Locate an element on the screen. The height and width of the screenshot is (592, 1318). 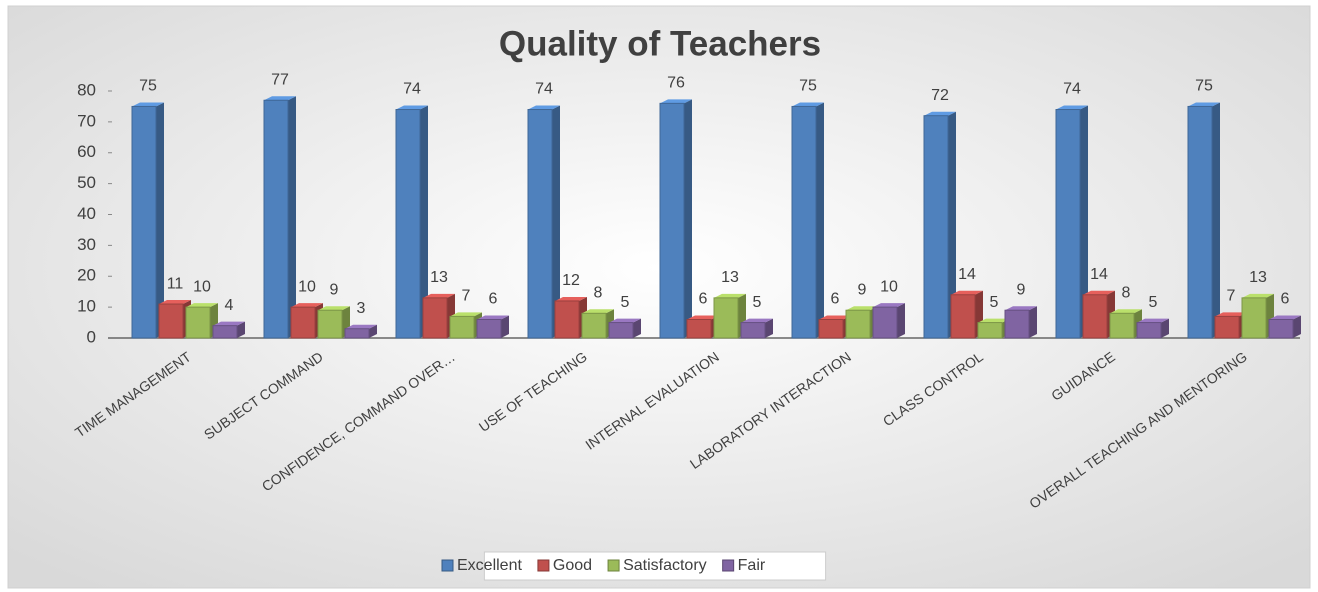
y-tick-label: 60 is located at coordinates (86, 151).